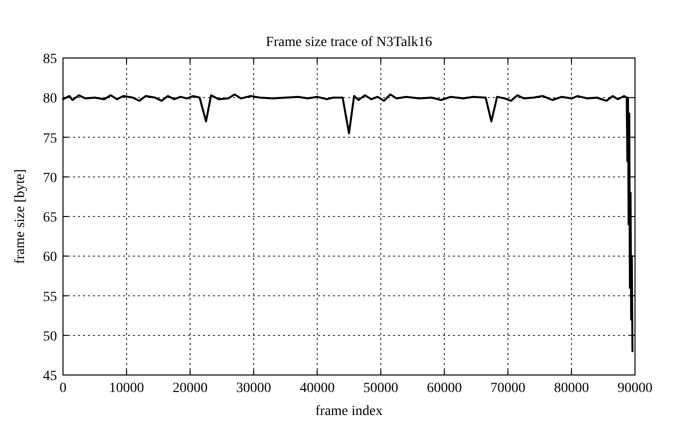 The image size is (695, 429). I want to click on y-tick-label: 45, so click(50, 376).